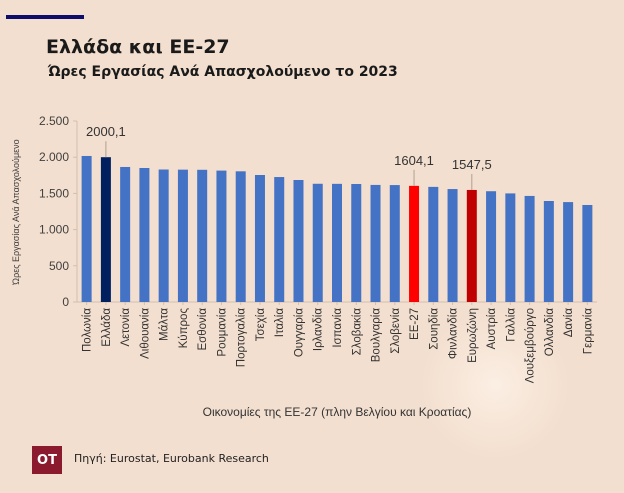  I want to click on x-tick-label: Αυστρία, so click(492, 329).